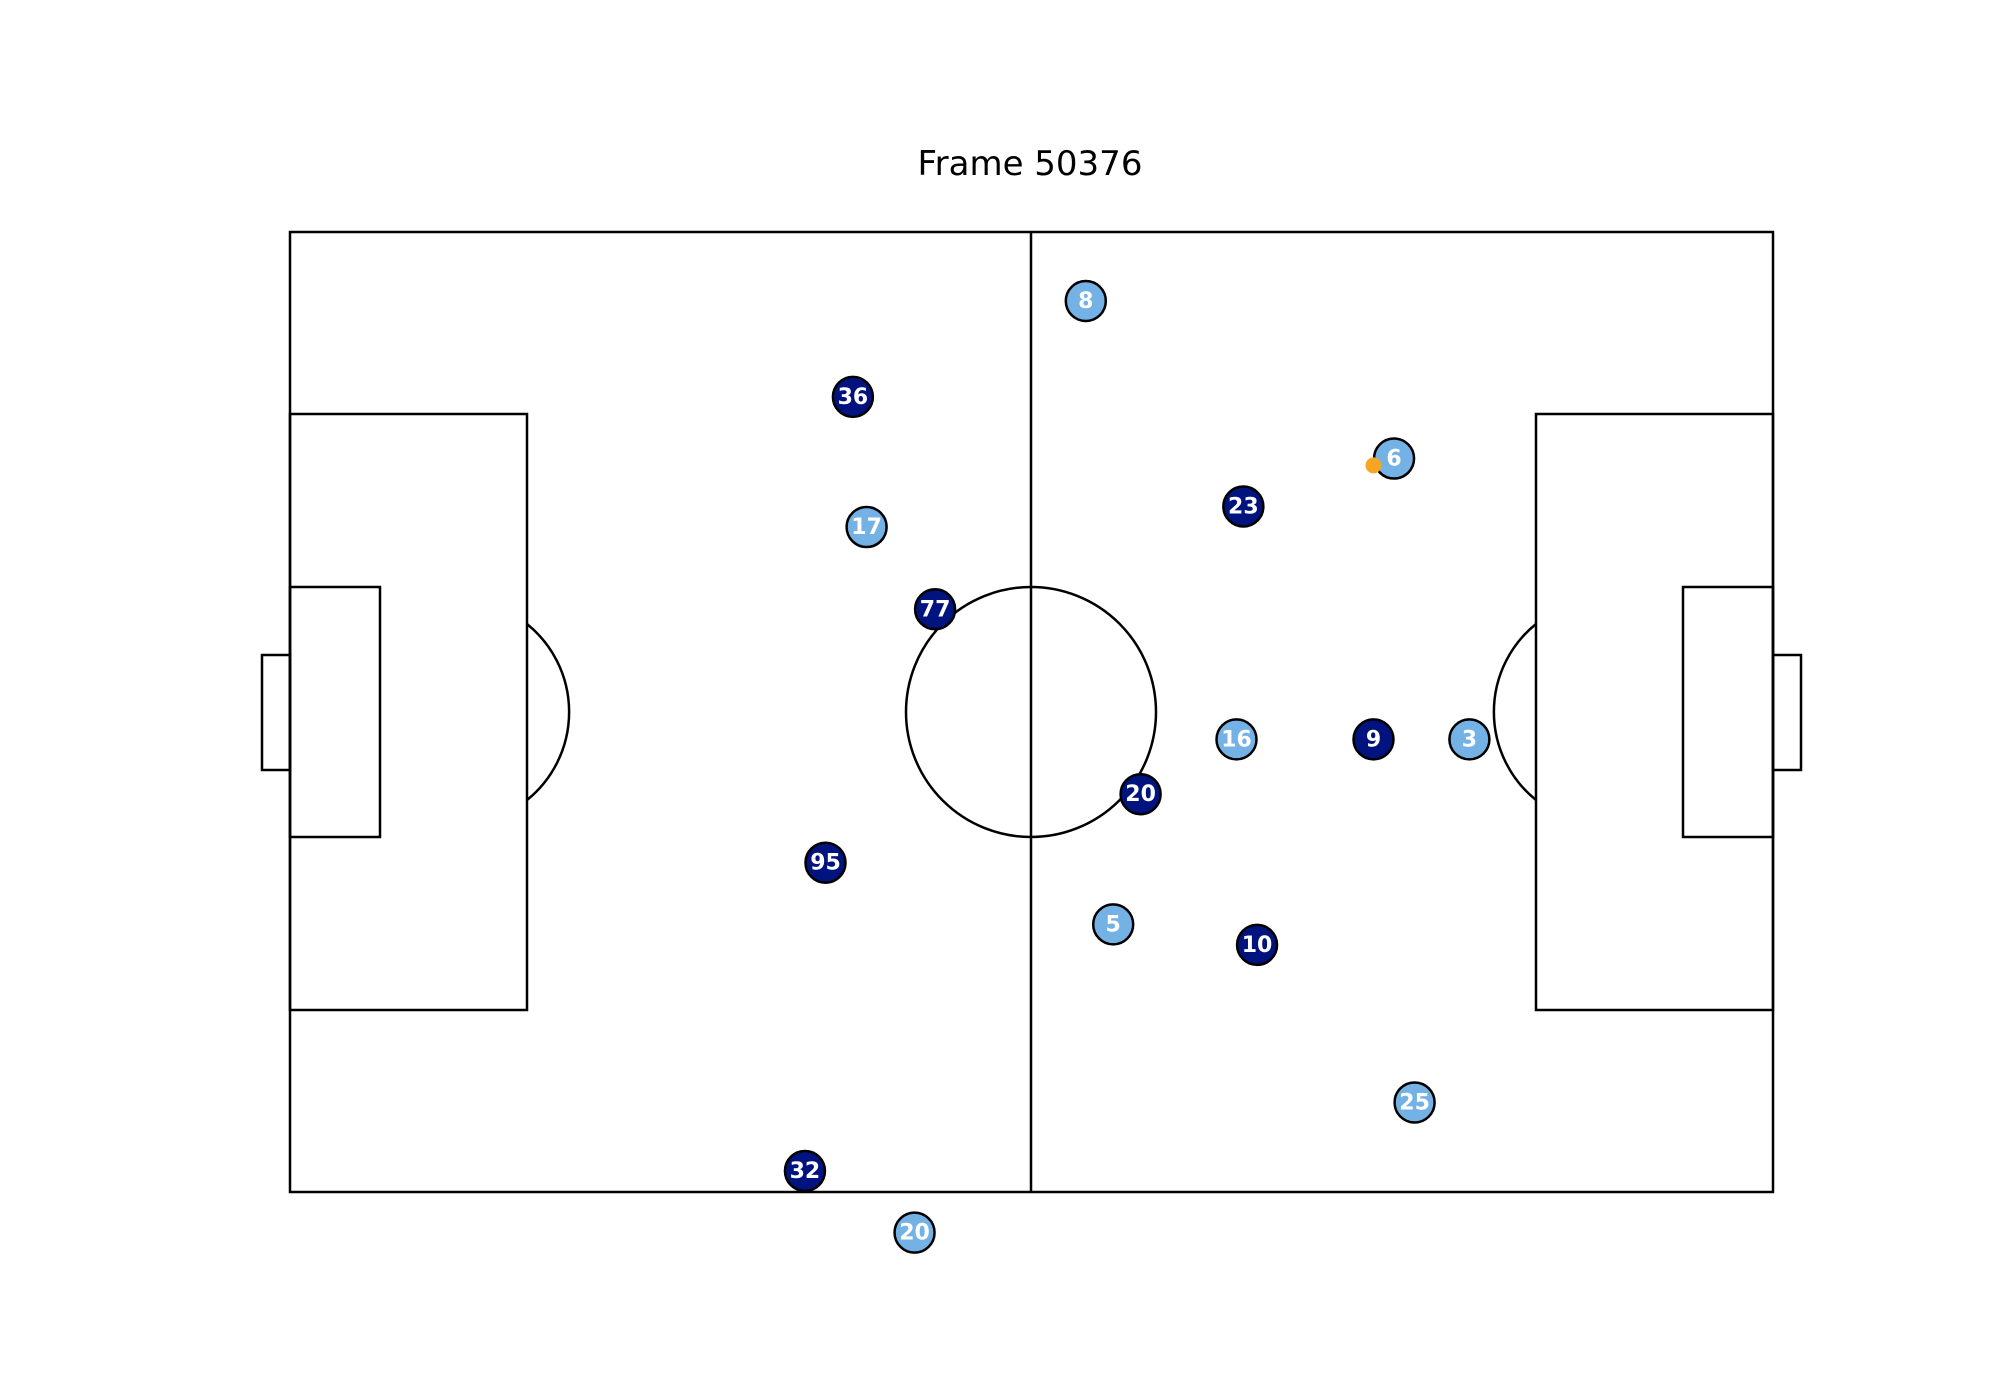  I want to click on player-number: 10, so click(1257, 945).